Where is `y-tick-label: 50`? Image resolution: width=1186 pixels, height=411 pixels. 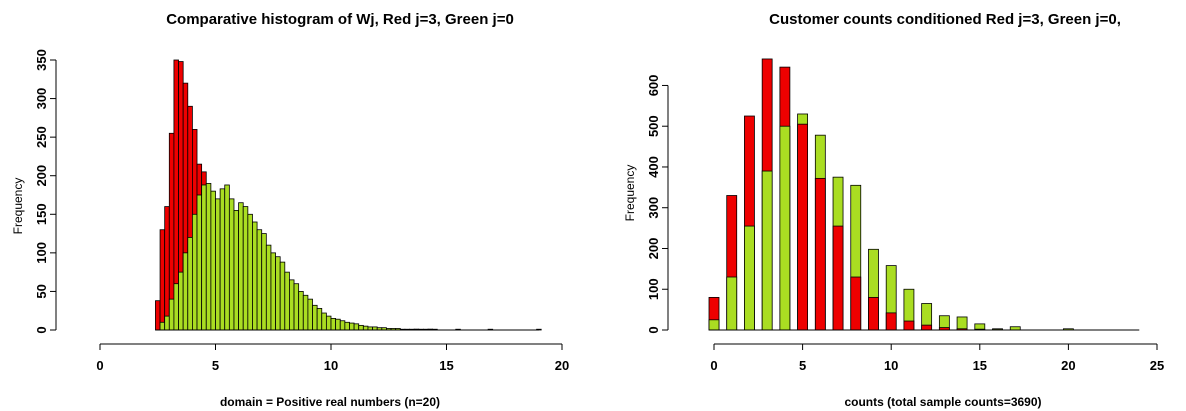 y-tick-label: 50 is located at coordinates (41, 291).